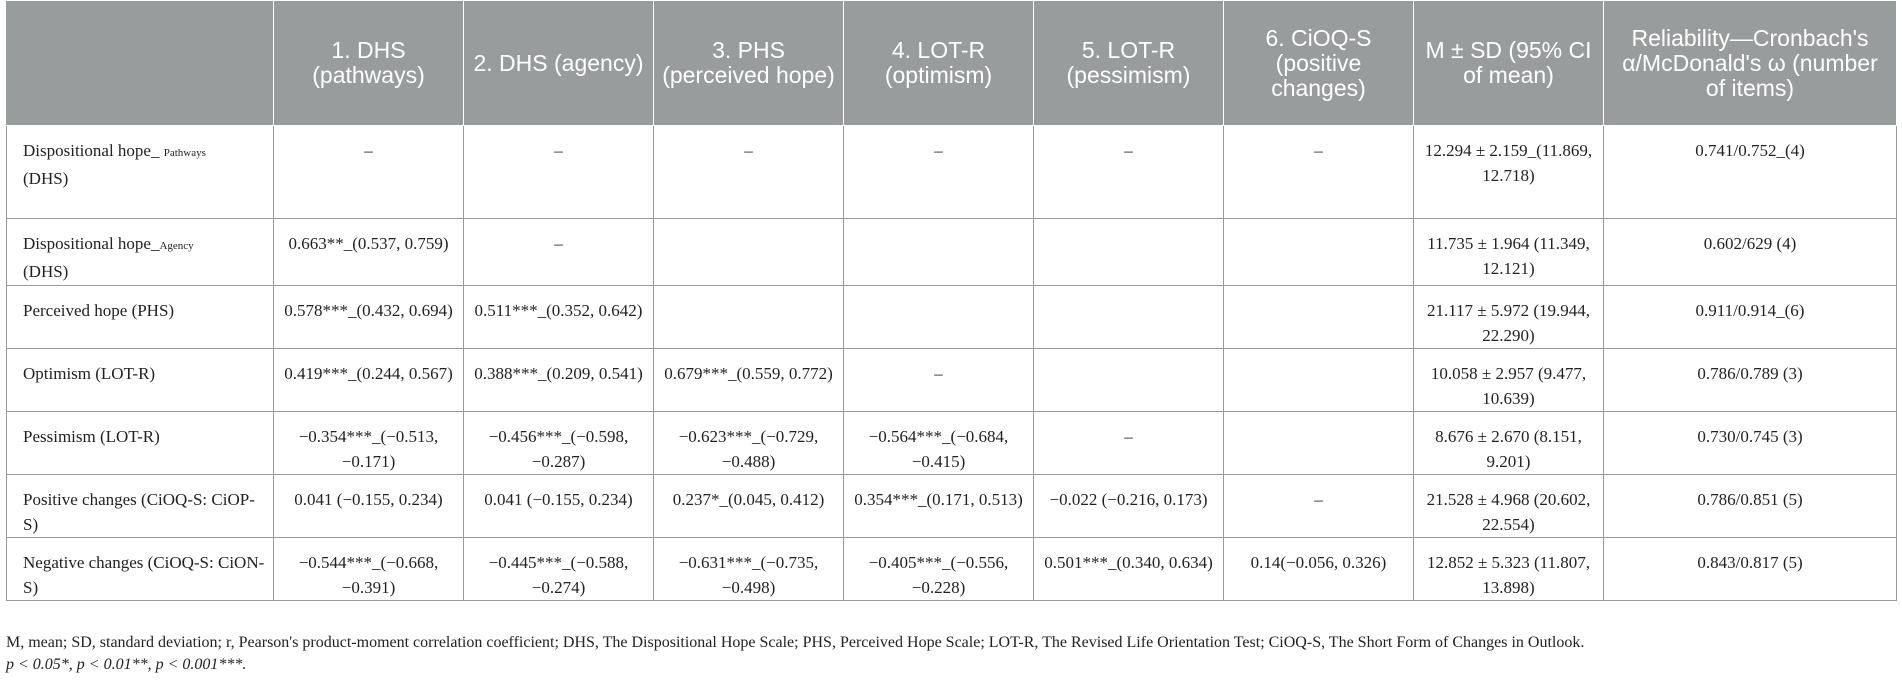 The height and width of the screenshot is (680, 1902). Describe the element at coordinates (1128, 569) in the screenshot. I see `table-cell: 0.501***_(0.340, 0.634)` at that location.